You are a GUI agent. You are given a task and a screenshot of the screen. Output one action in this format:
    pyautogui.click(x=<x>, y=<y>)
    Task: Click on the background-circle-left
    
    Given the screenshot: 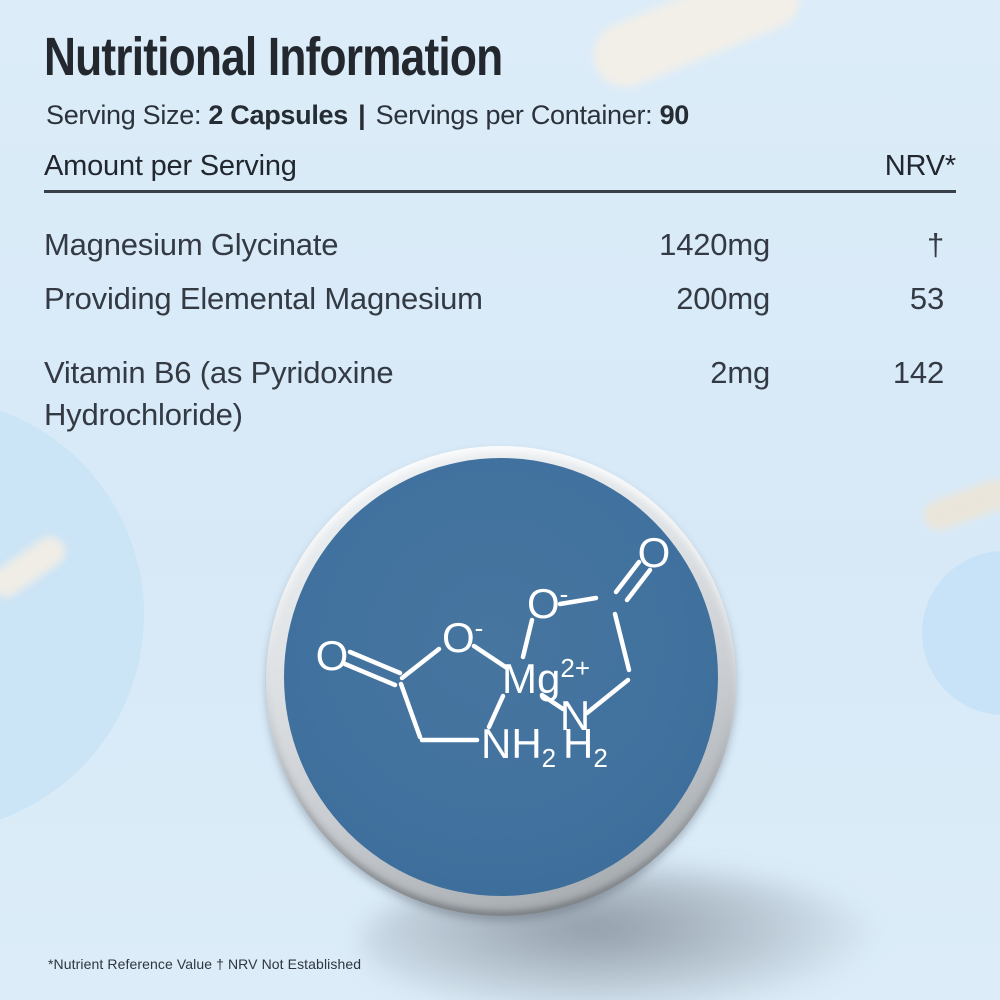 What is the action you would take?
    pyautogui.click(x=72, y=615)
    